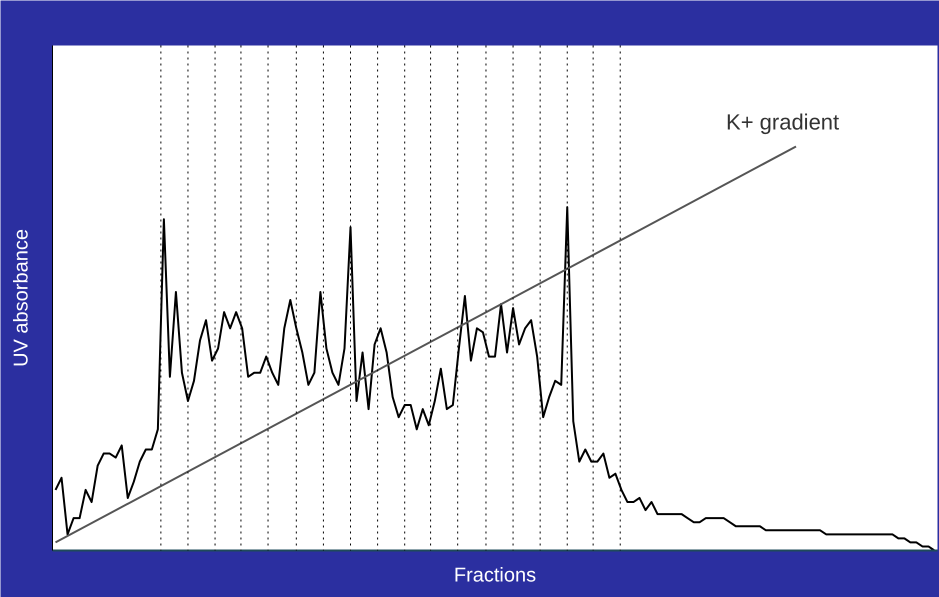 The height and width of the screenshot is (597, 939). What do you see at coordinates (495, 575) in the screenshot?
I see `x-axis-title: Fractions` at bounding box center [495, 575].